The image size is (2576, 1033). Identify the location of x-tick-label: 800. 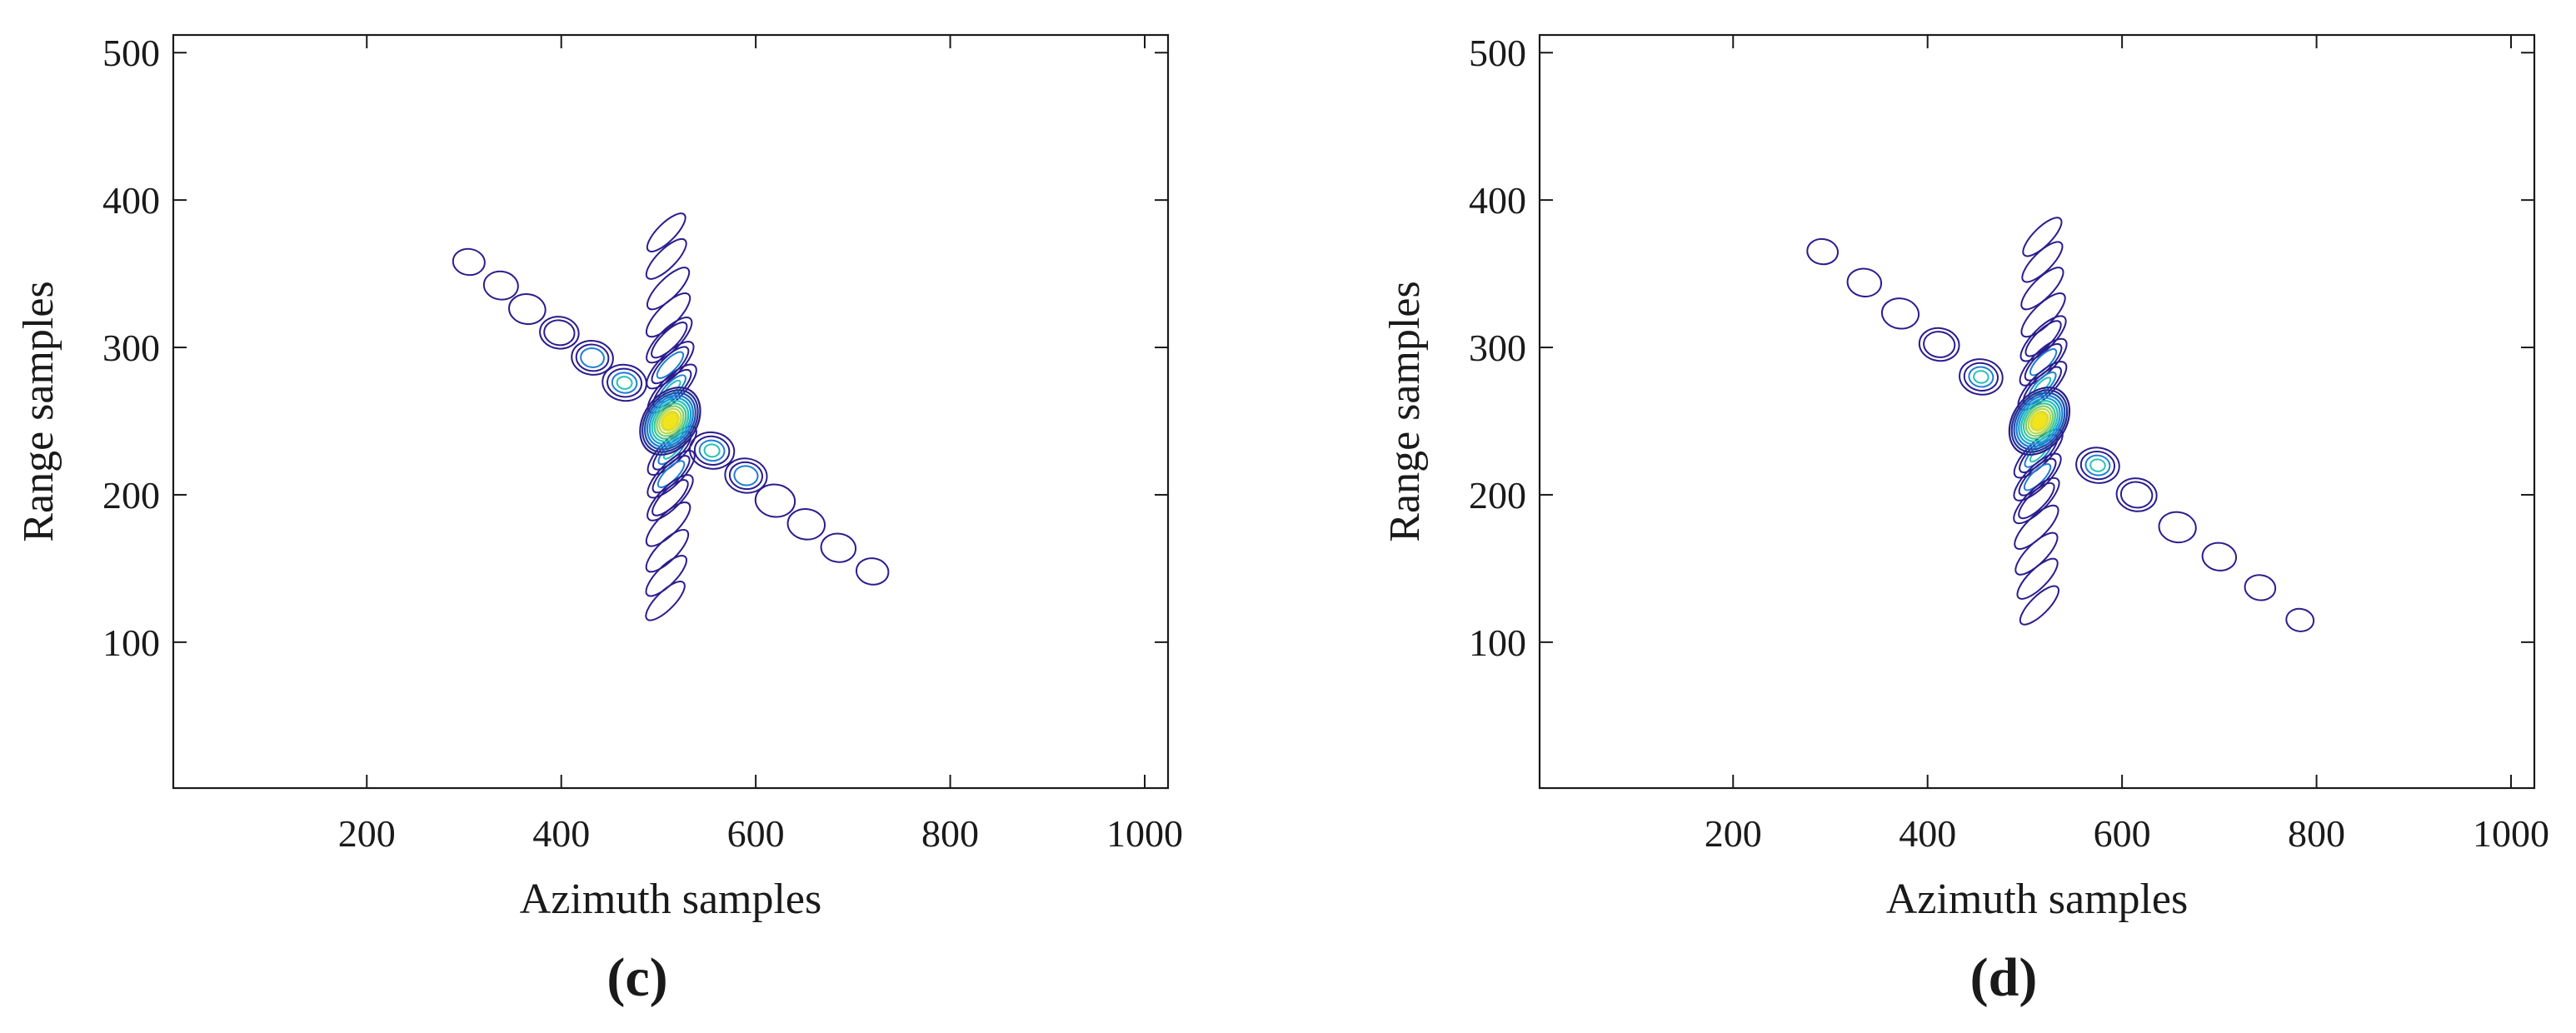
(2316, 833).